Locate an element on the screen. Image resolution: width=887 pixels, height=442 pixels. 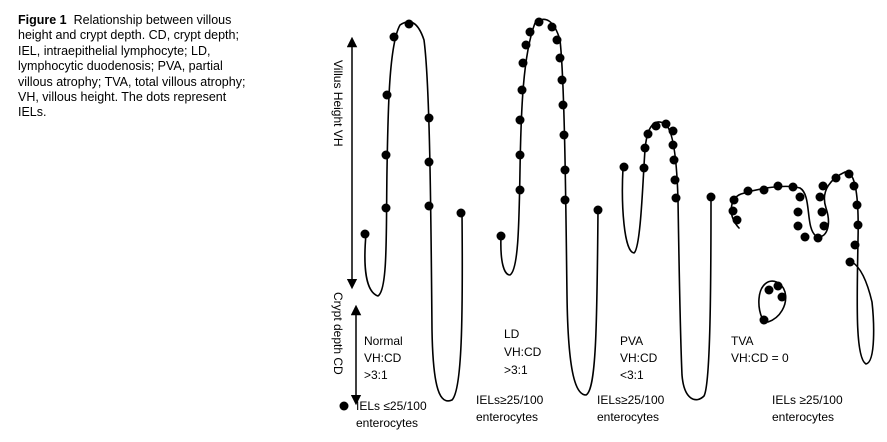
ld-iel-unit: enterocytes is located at coordinates (507, 417).